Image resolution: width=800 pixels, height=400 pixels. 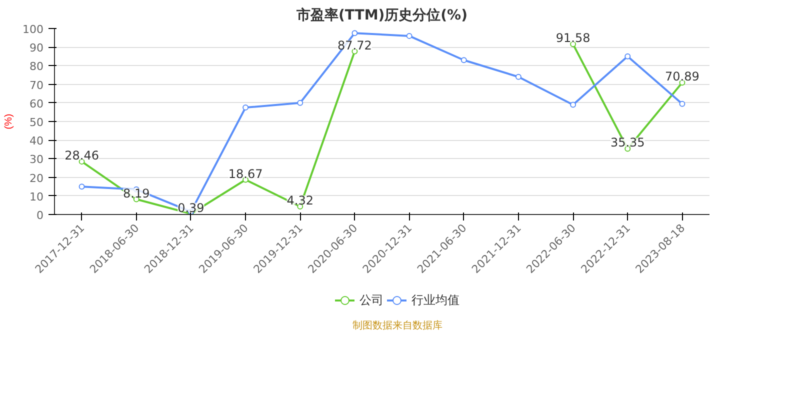 What do you see at coordinates (397, 326) in the screenshot?
I see `text: 制图数据来自数据库` at bounding box center [397, 326].